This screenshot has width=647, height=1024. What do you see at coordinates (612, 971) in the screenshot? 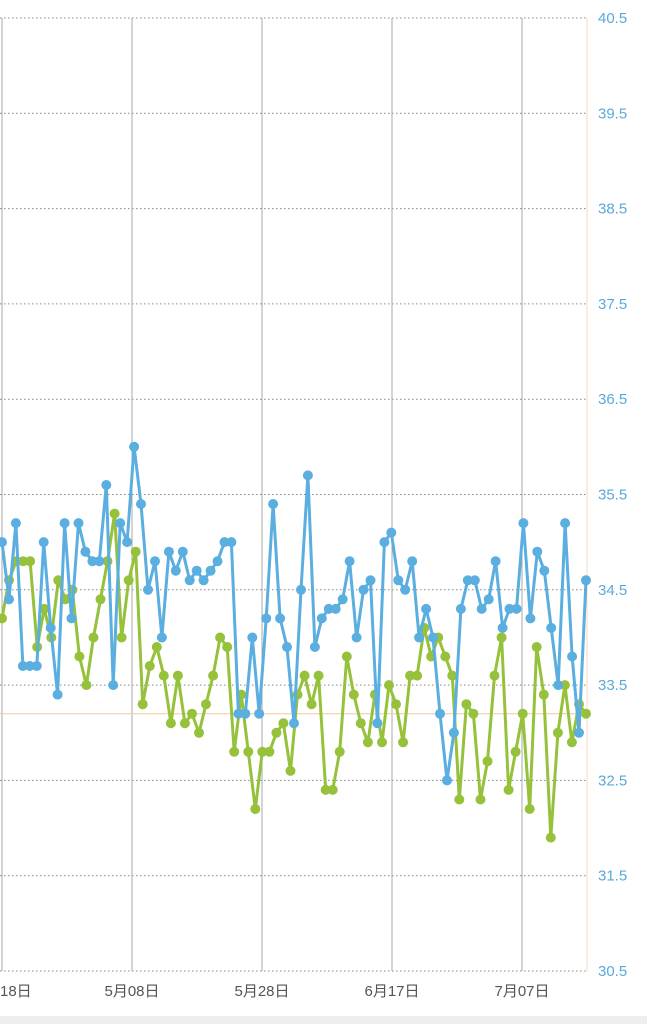
I see `y-tick-label: 30.5` at bounding box center [612, 971].